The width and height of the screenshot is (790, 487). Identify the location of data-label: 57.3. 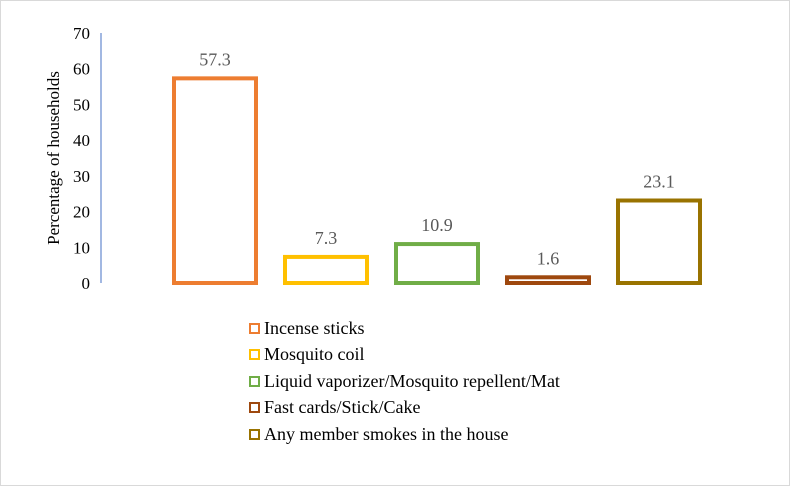
(215, 59).